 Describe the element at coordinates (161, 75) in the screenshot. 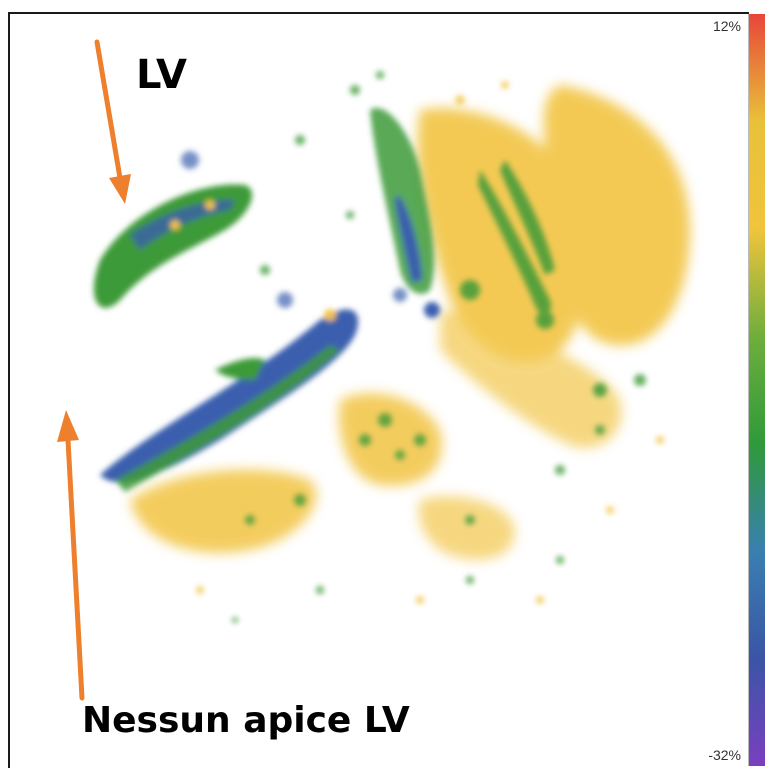

I see `label-lv: LV` at that location.